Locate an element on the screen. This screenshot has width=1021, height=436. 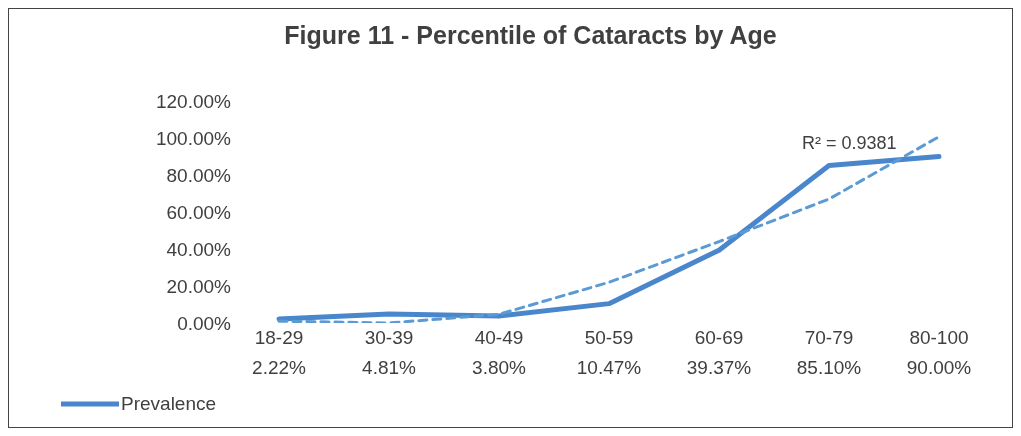
legend-label: Prevalence is located at coordinates (169, 404).